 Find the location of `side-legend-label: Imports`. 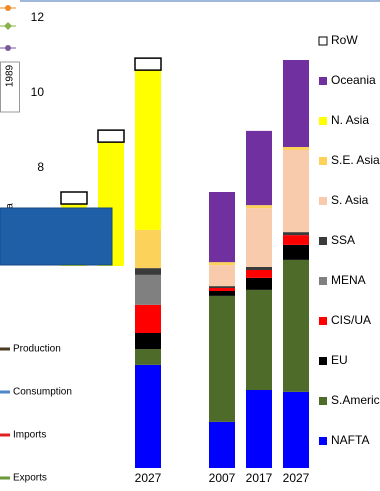

side-legend-label: Imports is located at coordinates (29, 435).